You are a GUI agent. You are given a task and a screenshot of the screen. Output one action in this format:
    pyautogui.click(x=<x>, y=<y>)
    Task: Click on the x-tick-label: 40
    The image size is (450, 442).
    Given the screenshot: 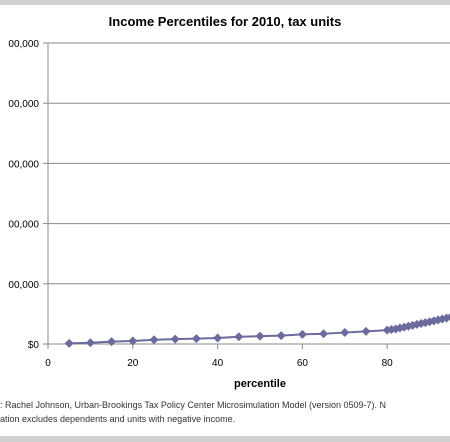 What is the action you would take?
    pyautogui.click(x=218, y=363)
    